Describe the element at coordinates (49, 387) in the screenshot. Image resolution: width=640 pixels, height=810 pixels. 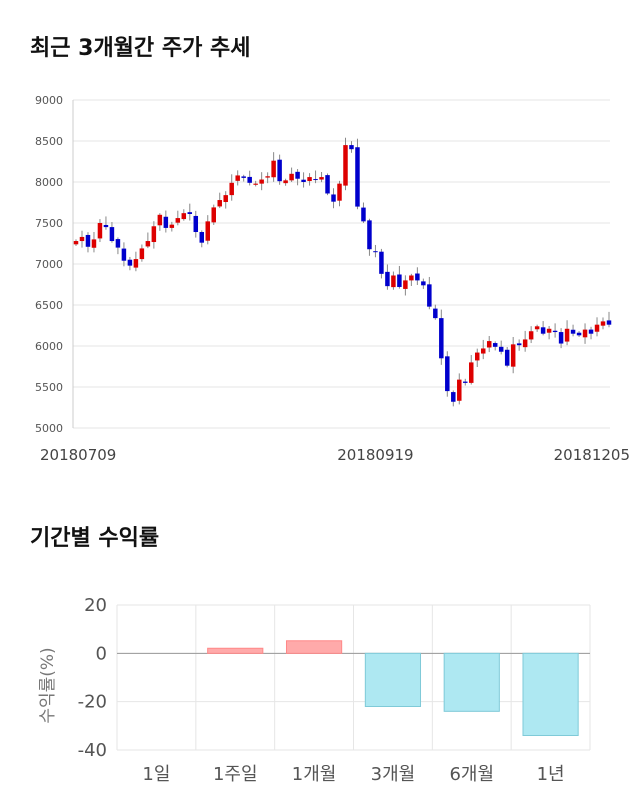
I see `price-y-tick: 5500` at that location.